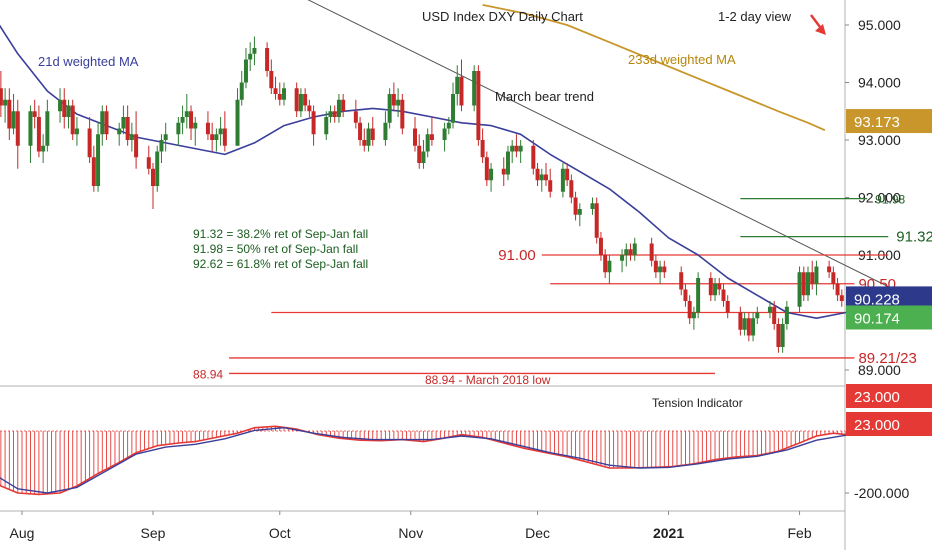 Image resolution: width=932 pixels, height=550 pixels. Describe the element at coordinates (654, 68) in the screenshot. I see `ma233-line` at that location.